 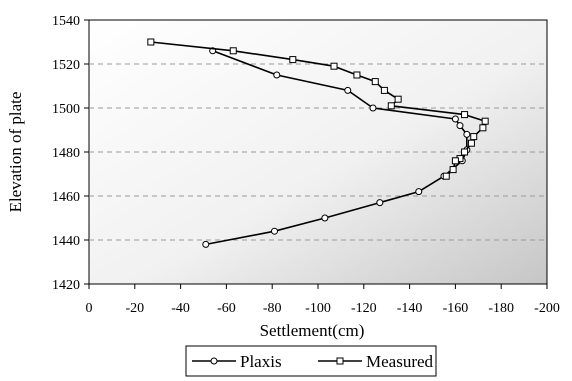 What do you see at coordinates (364, 308) in the screenshot?
I see `x-tick-label: -120` at bounding box center [364, 308].